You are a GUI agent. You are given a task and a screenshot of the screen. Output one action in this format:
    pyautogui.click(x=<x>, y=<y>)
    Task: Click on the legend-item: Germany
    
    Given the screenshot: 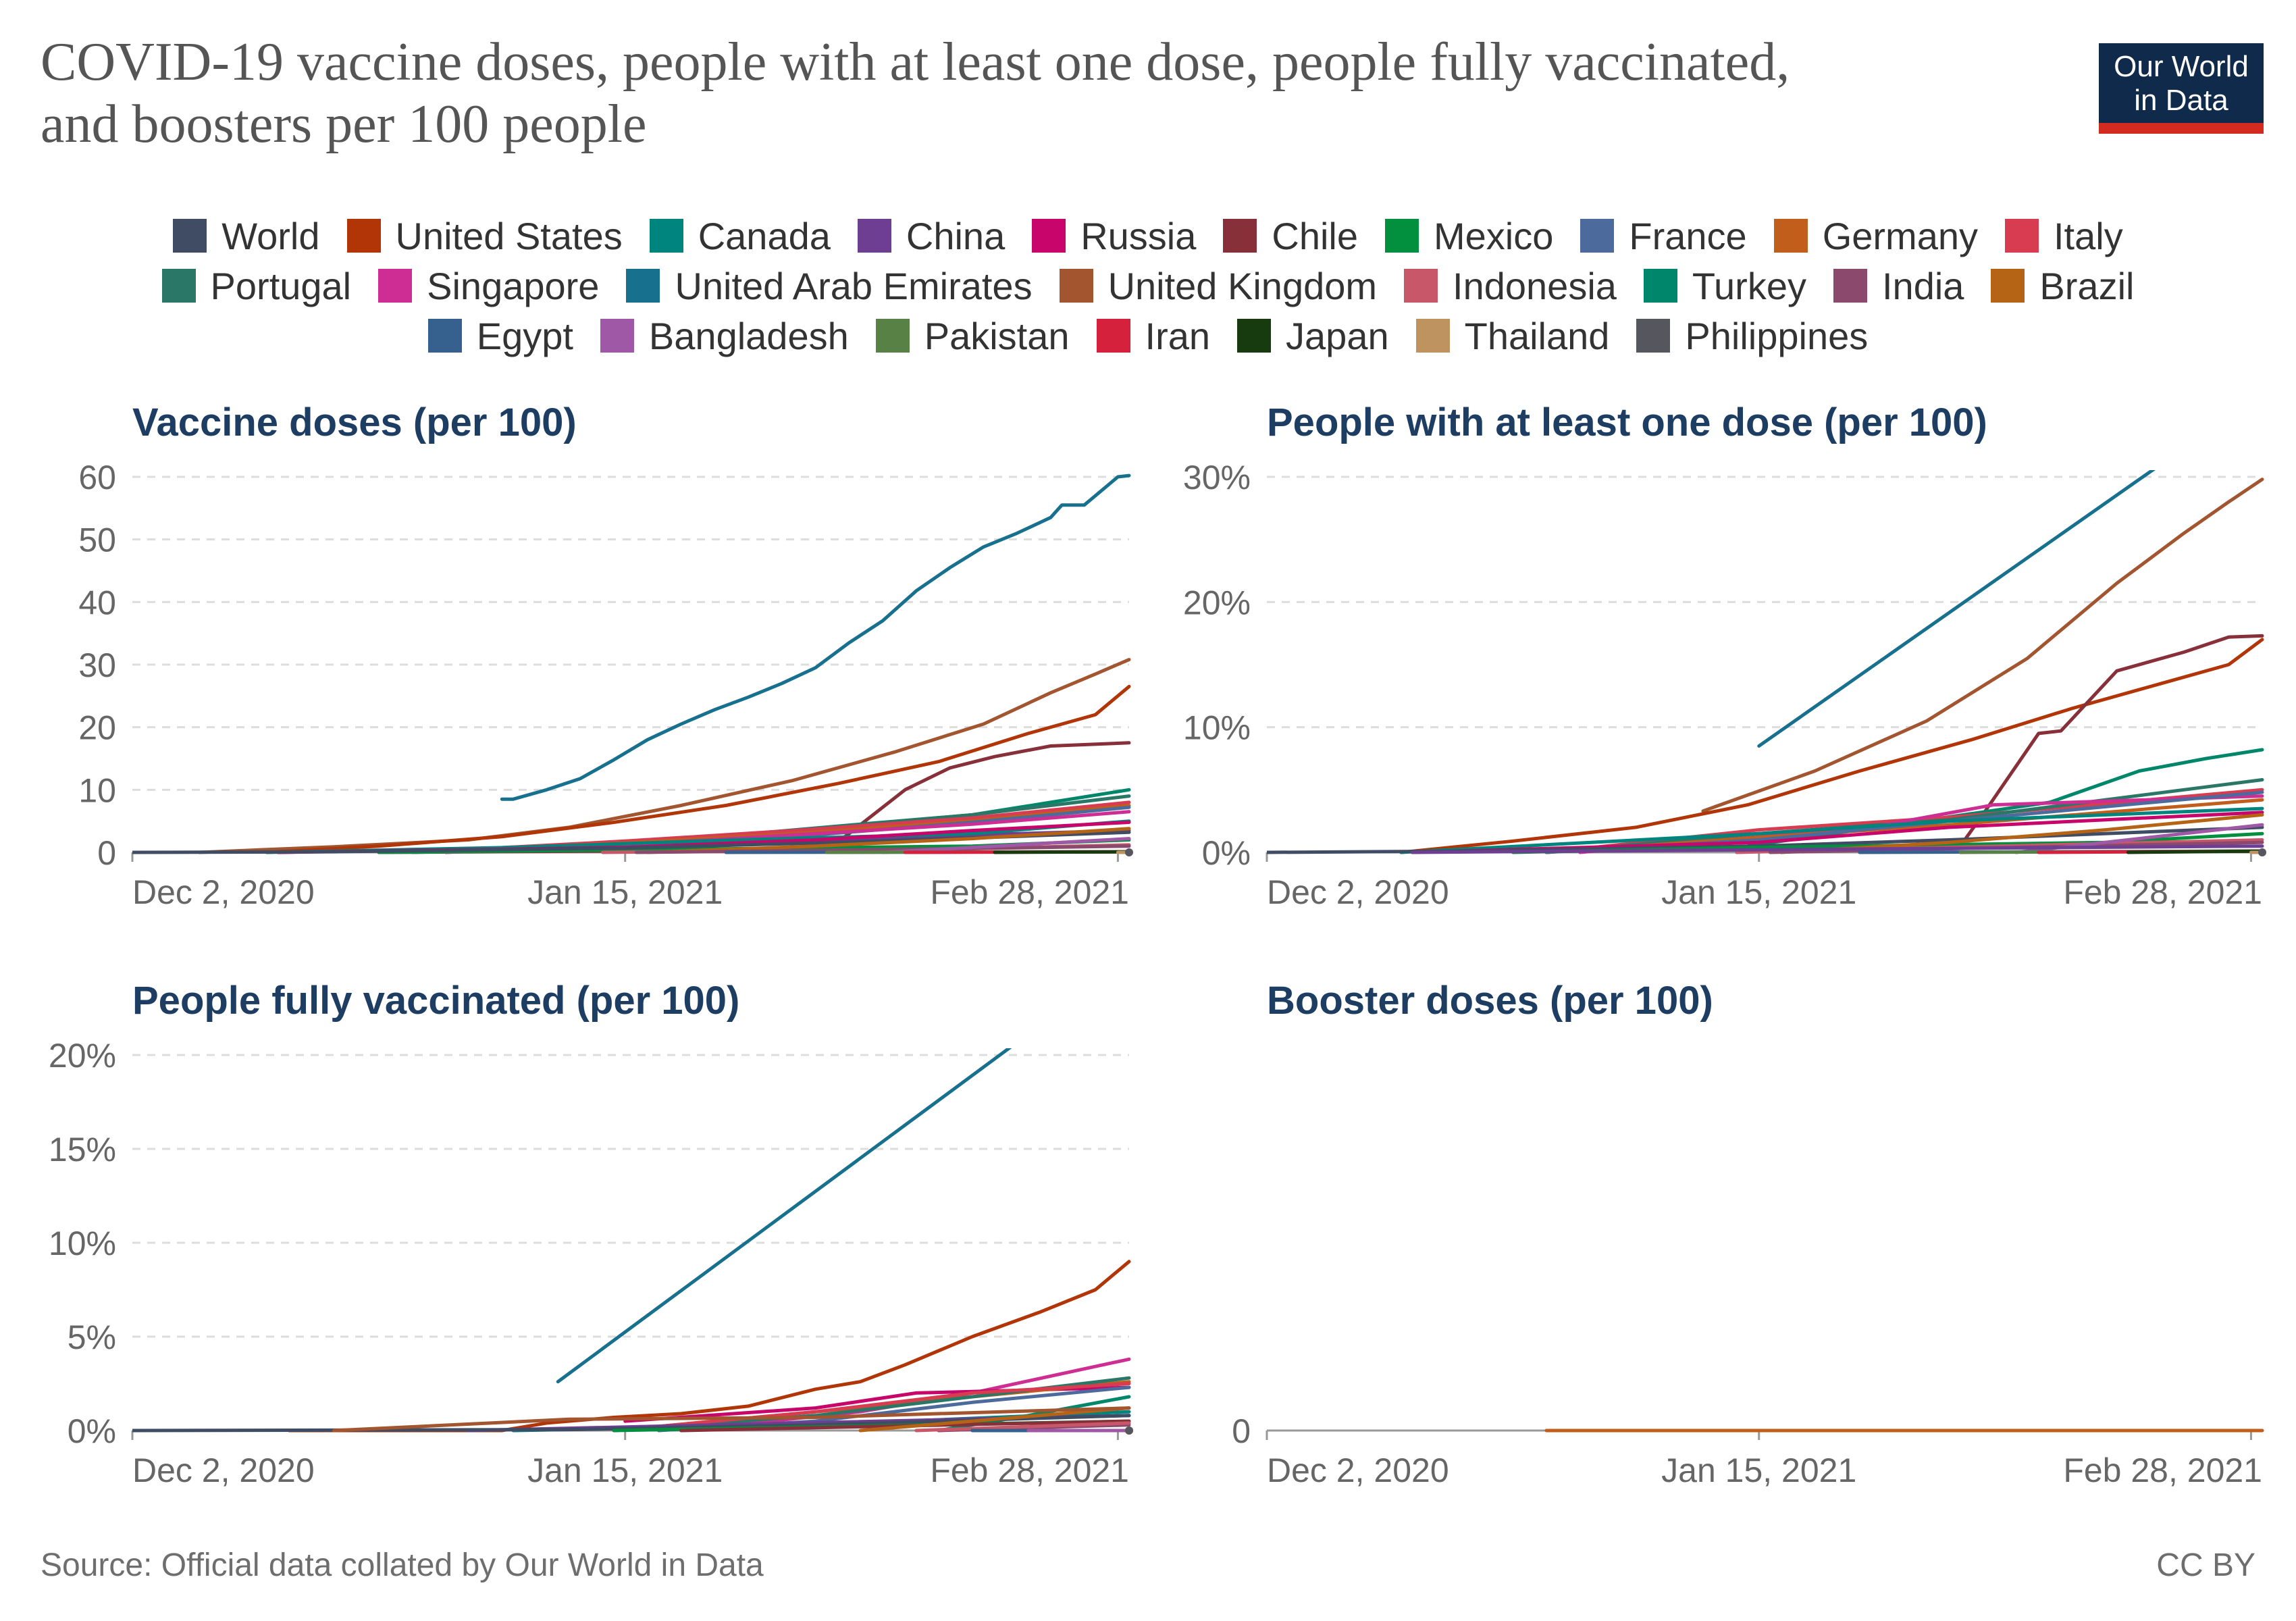 What is the action you would take?
    pyautogui.click(x=1876, y=236)
    